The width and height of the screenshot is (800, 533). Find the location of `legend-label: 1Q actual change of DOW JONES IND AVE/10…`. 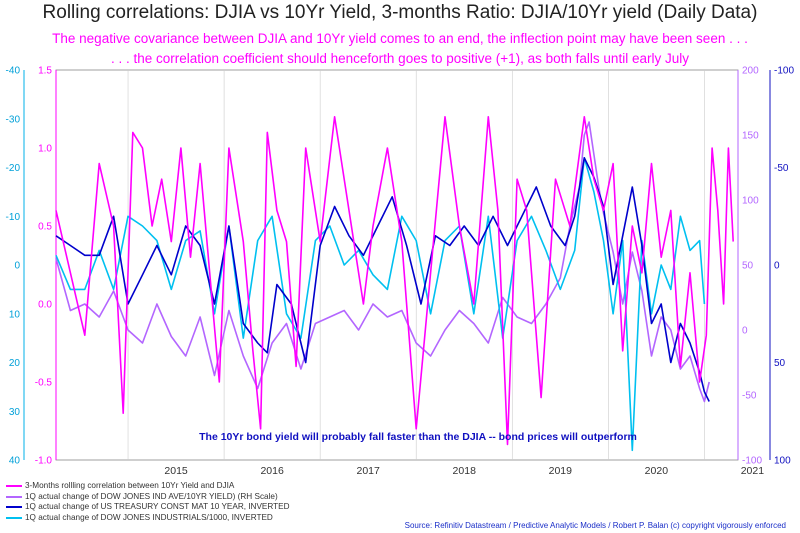

legend-label: 1Q actual change of DOW JONES IND AVE/10… is located at coordinates (151, 496).